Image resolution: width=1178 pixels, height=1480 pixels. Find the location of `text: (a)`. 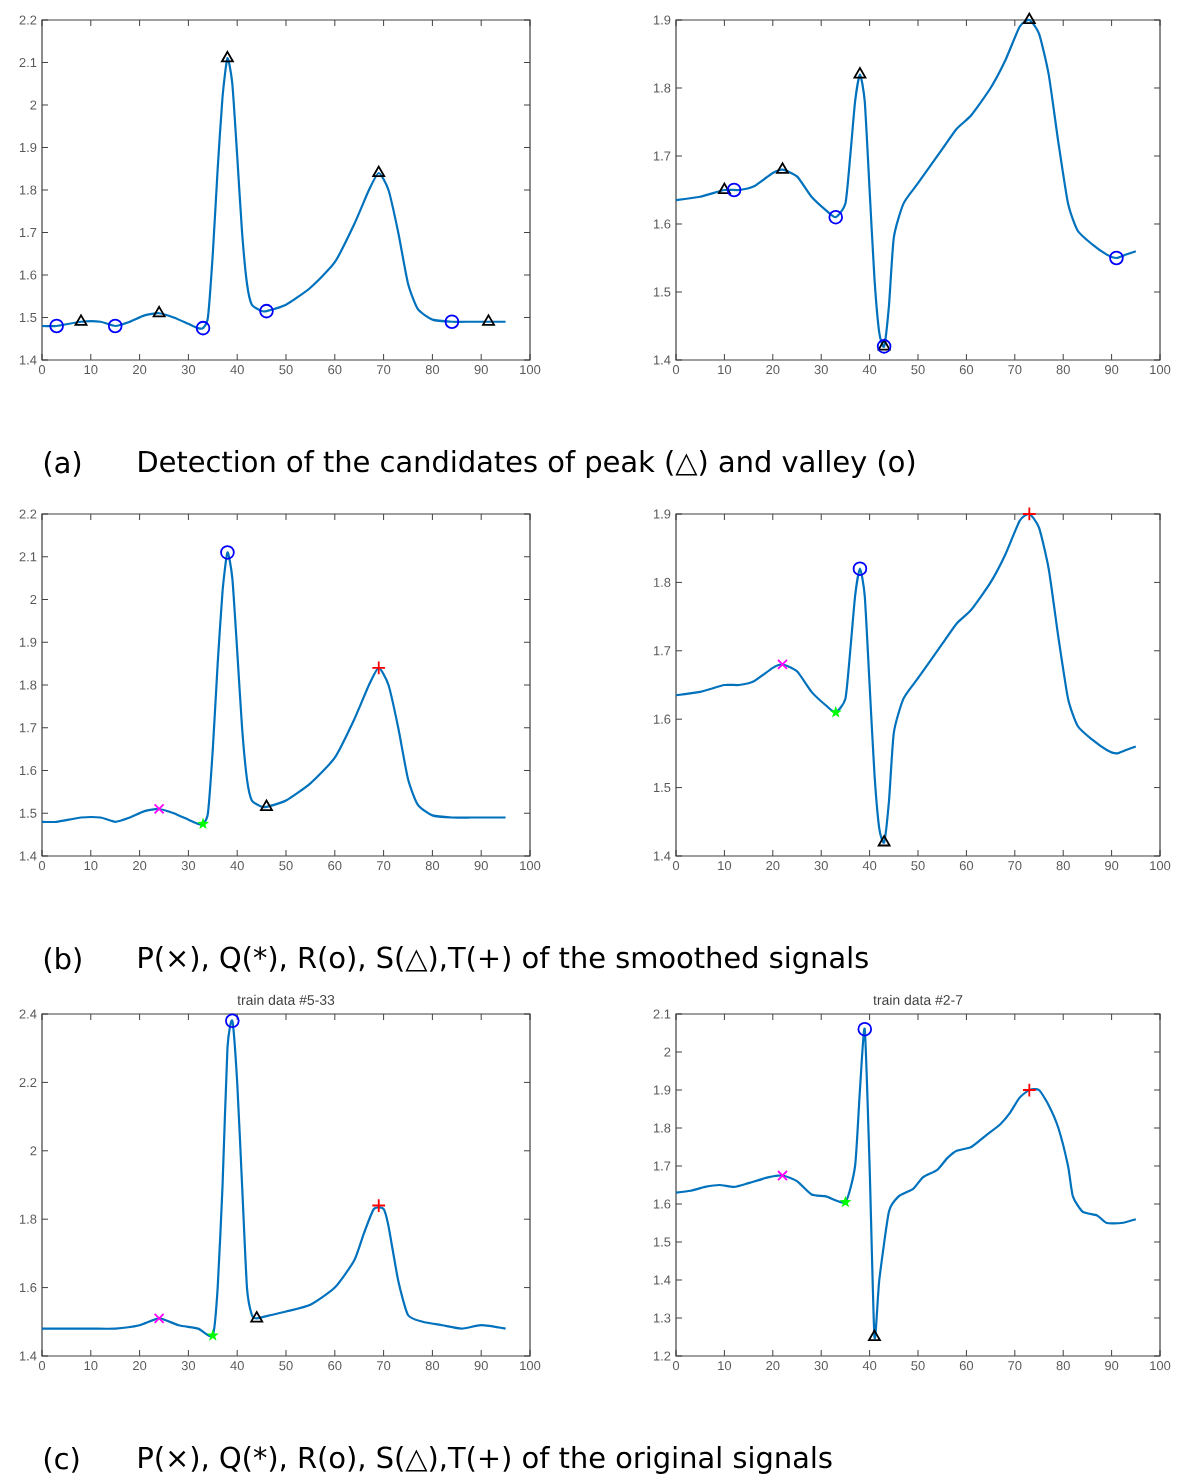

text: (a) is located at coordinates (63, 464).